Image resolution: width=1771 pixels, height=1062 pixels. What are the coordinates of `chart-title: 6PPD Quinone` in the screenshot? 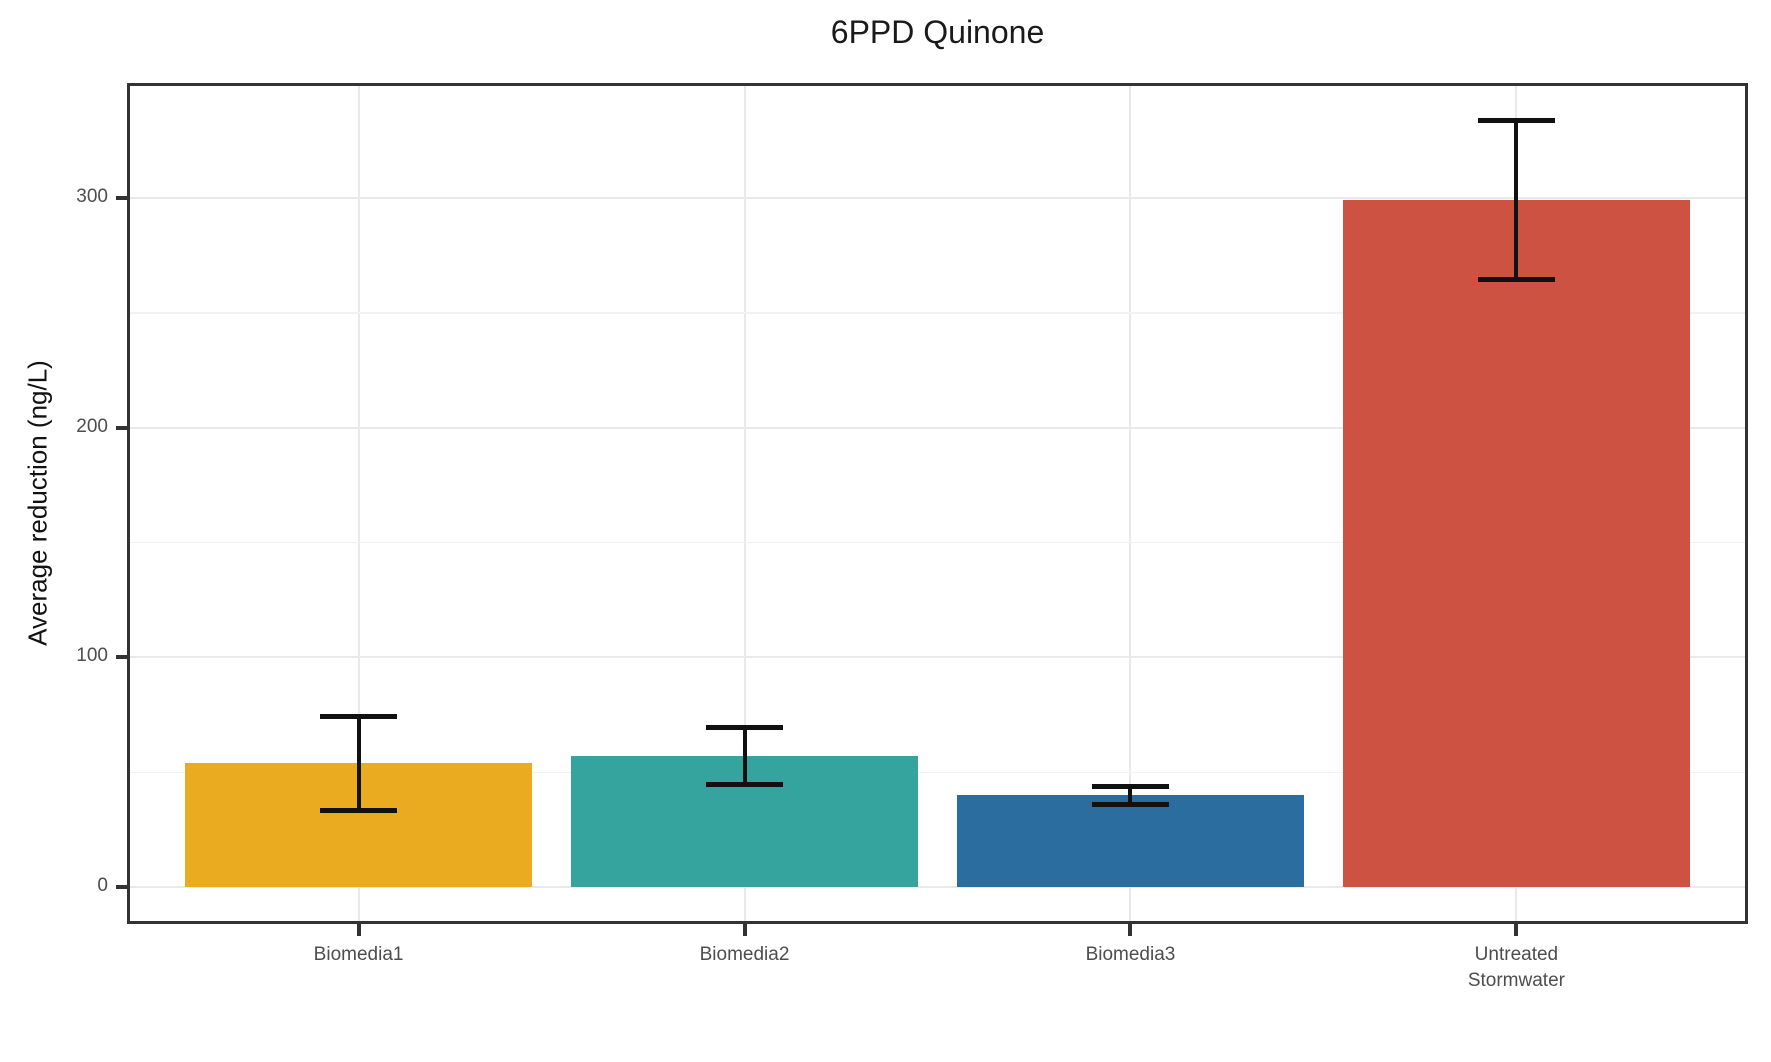 It's located at (937, 32).